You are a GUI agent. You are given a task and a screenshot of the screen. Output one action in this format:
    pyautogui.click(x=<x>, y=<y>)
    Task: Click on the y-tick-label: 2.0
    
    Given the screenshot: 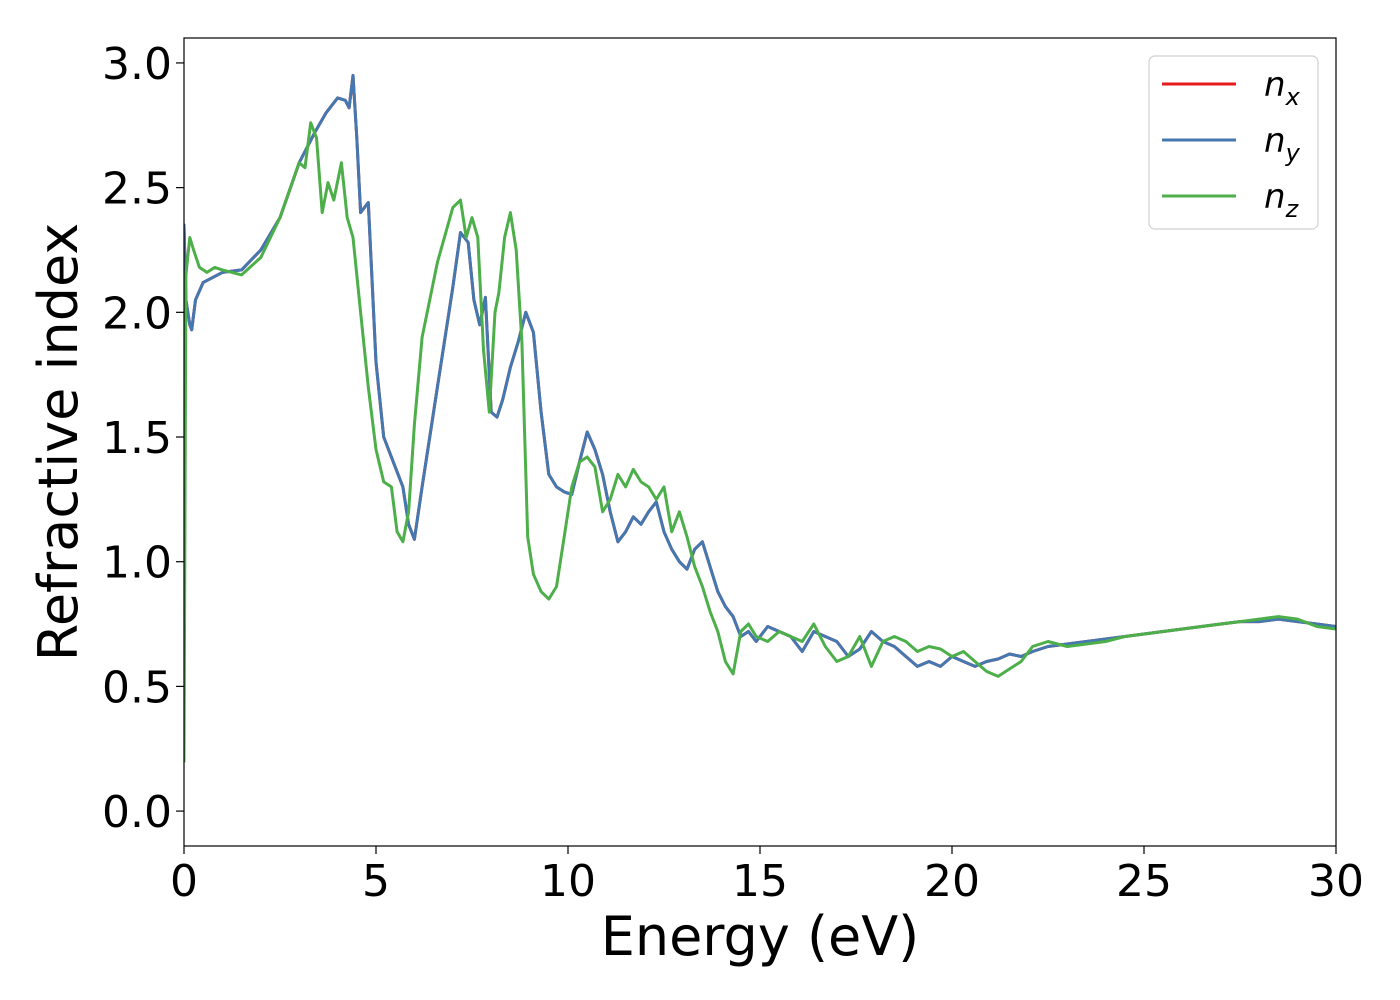 What is the action you would take?
    pyautogui.click(x=137, y=313)
    